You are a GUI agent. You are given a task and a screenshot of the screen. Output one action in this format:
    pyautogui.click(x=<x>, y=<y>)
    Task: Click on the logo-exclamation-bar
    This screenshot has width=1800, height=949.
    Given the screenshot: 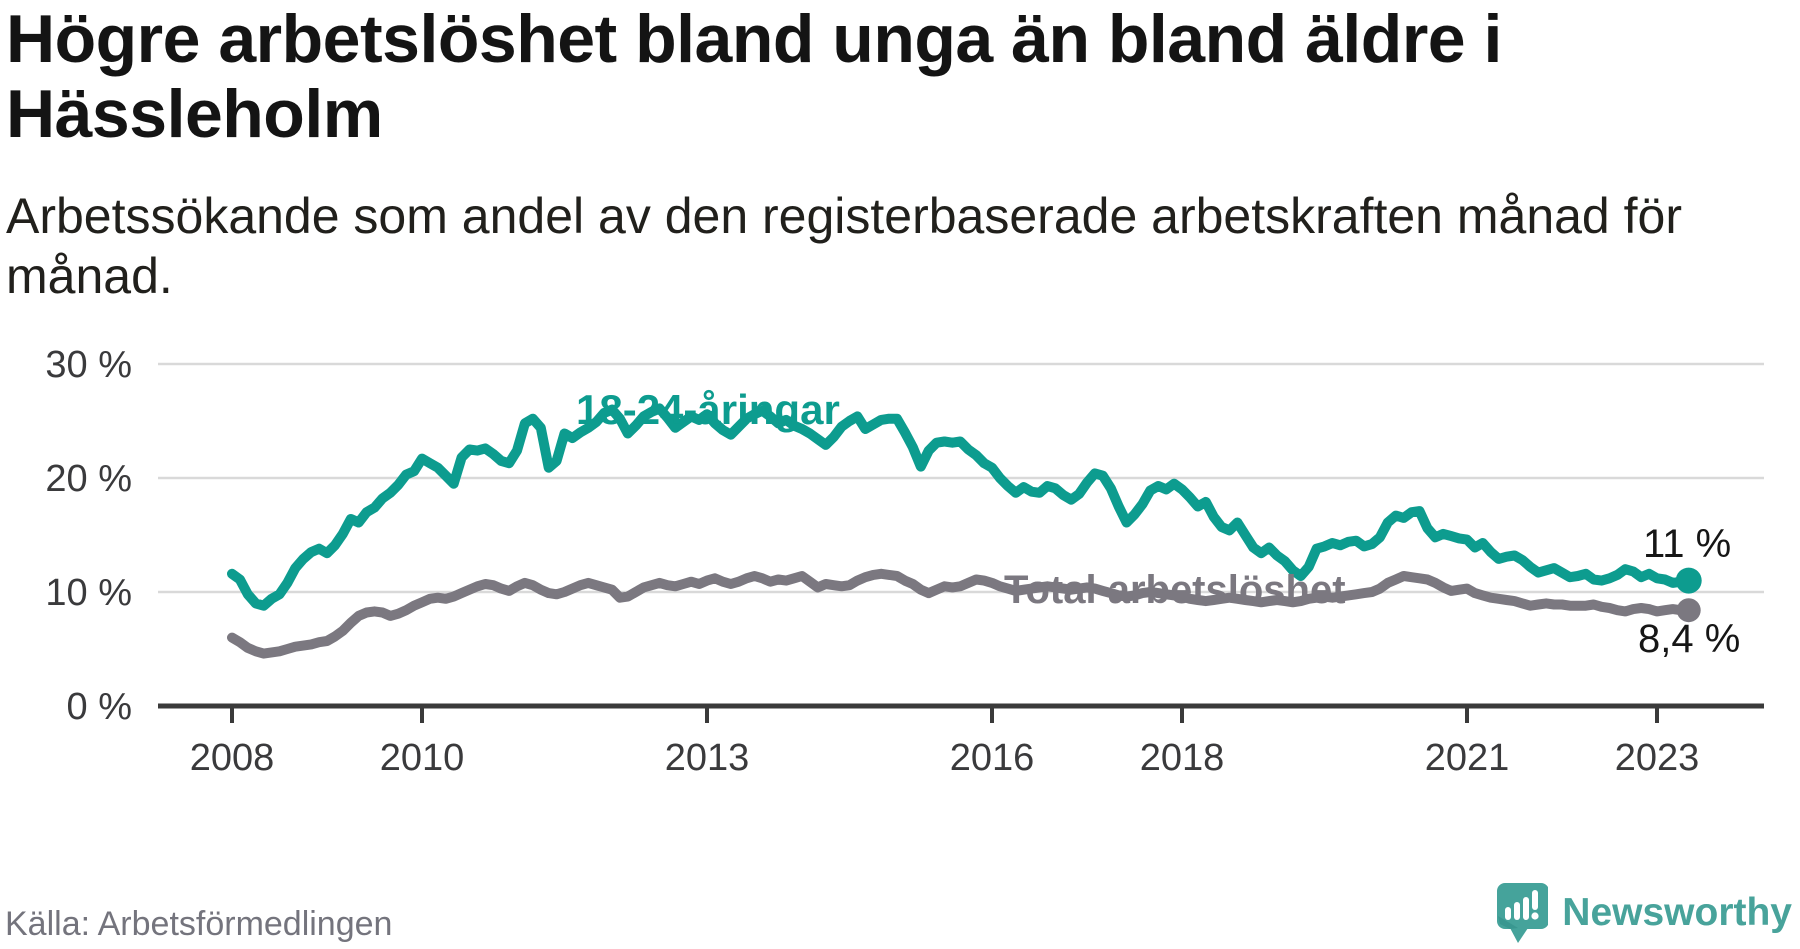 What is the action you would take?
    pyautogui.click(x=1535, y=900)
    